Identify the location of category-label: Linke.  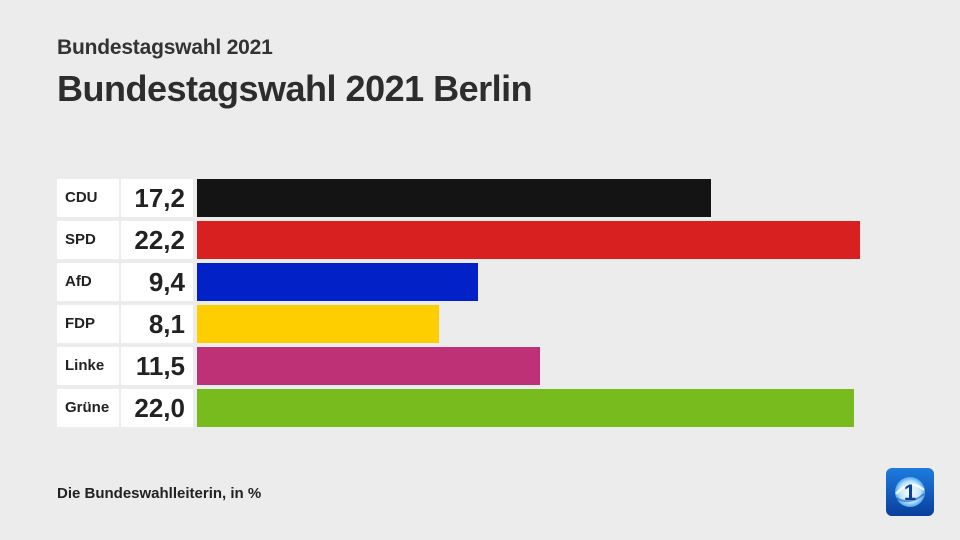
(88, 366).